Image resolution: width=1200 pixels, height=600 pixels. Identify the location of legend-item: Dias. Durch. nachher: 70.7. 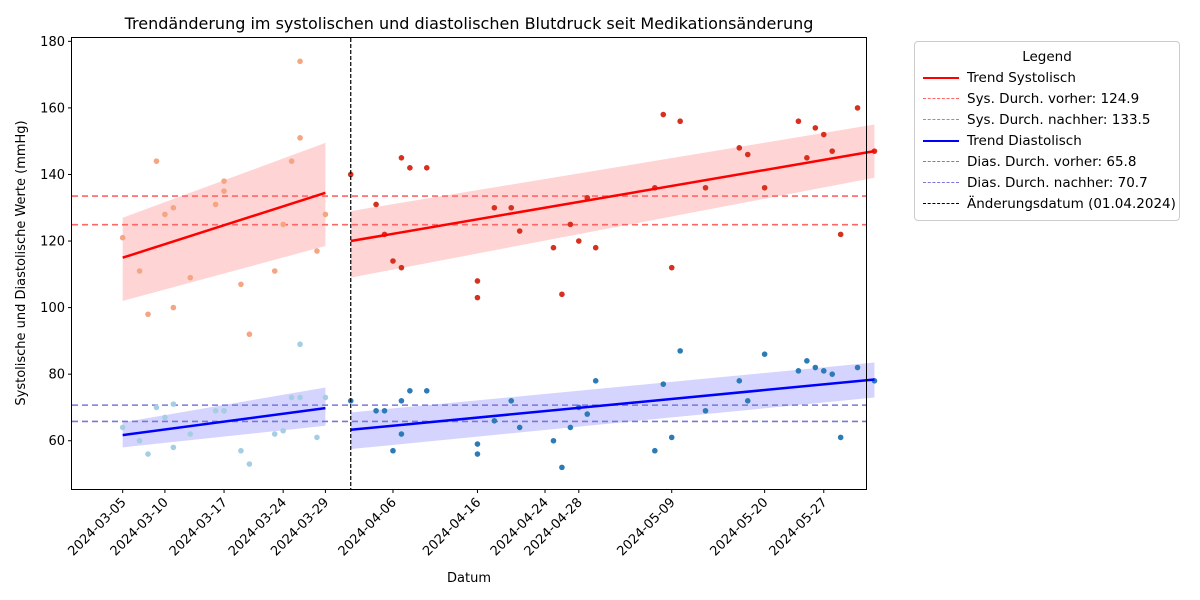
(1047, 182).